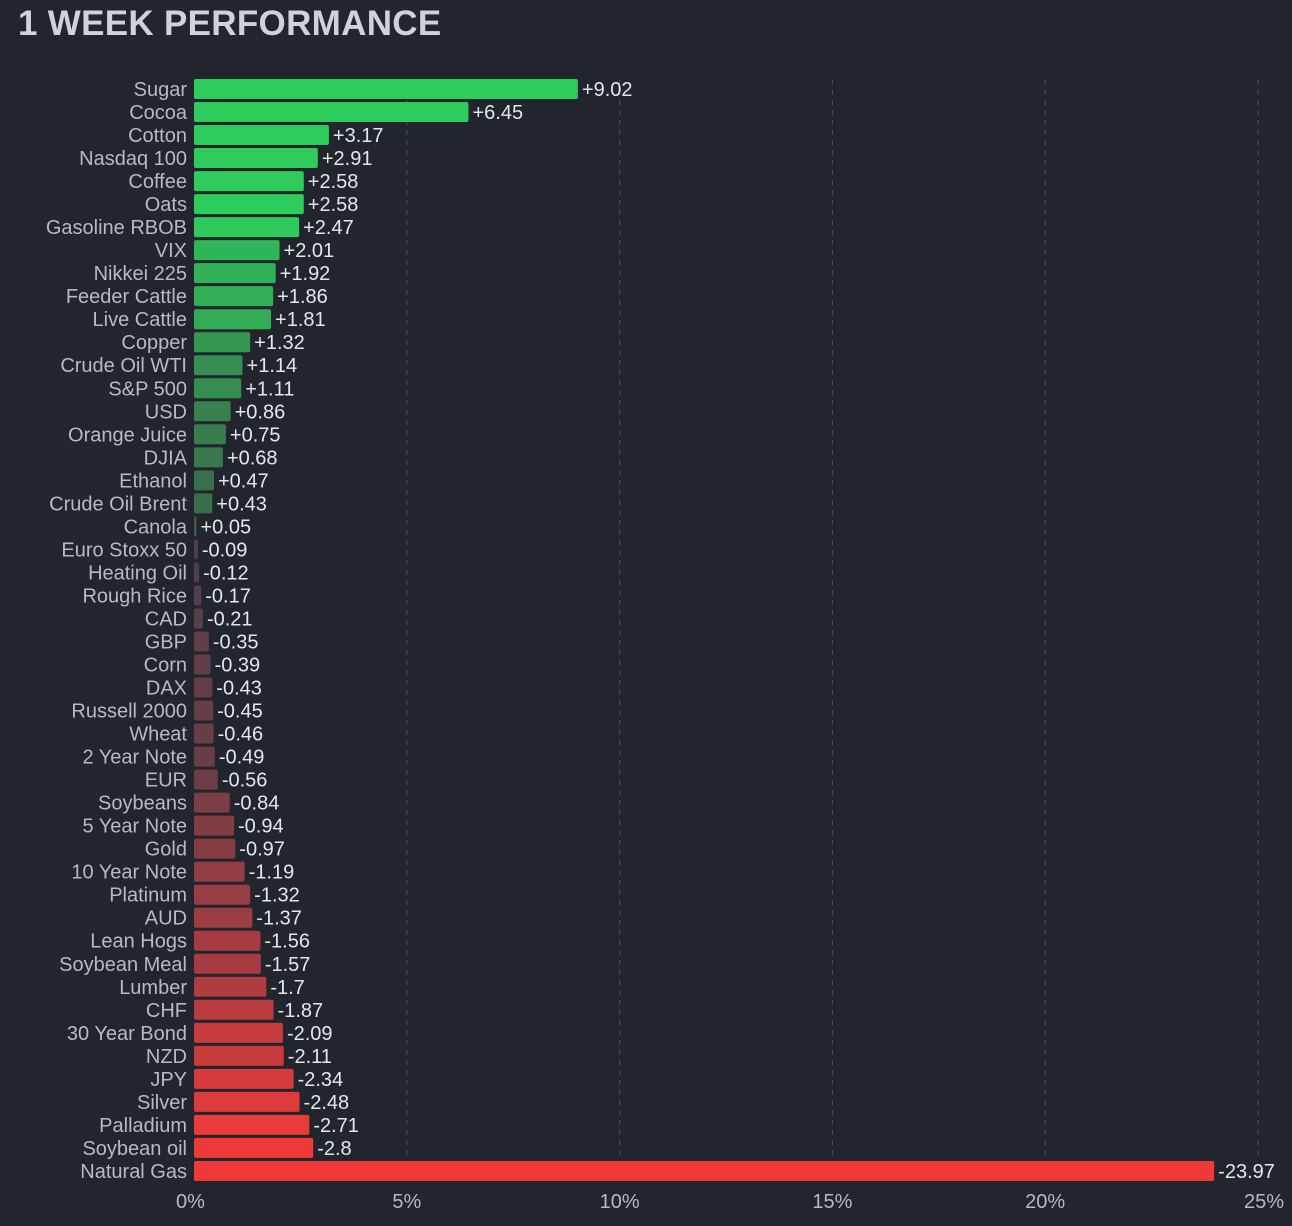 Image resolution: width=1292 pixels, height=1226 pixels. I want to click on bar-value-label: +1.11, so click(269, 389).